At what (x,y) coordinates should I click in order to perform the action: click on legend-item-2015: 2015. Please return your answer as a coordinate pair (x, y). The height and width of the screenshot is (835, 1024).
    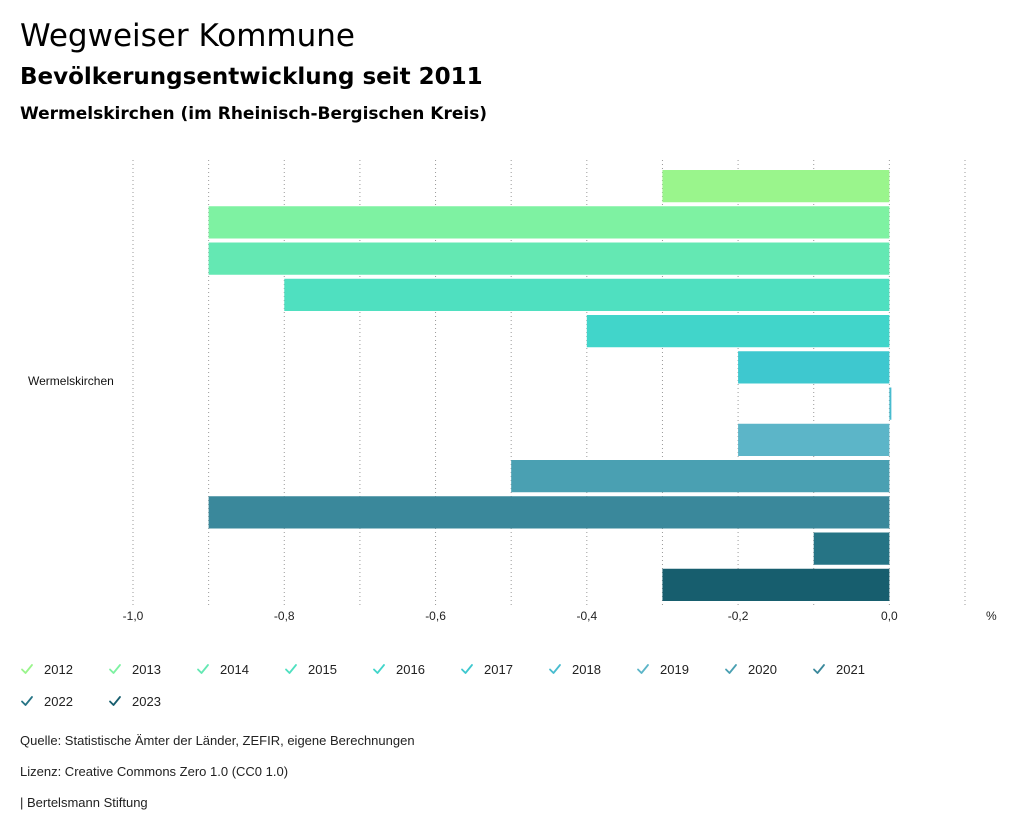
    Looking at the image, I should click on (310, 669).